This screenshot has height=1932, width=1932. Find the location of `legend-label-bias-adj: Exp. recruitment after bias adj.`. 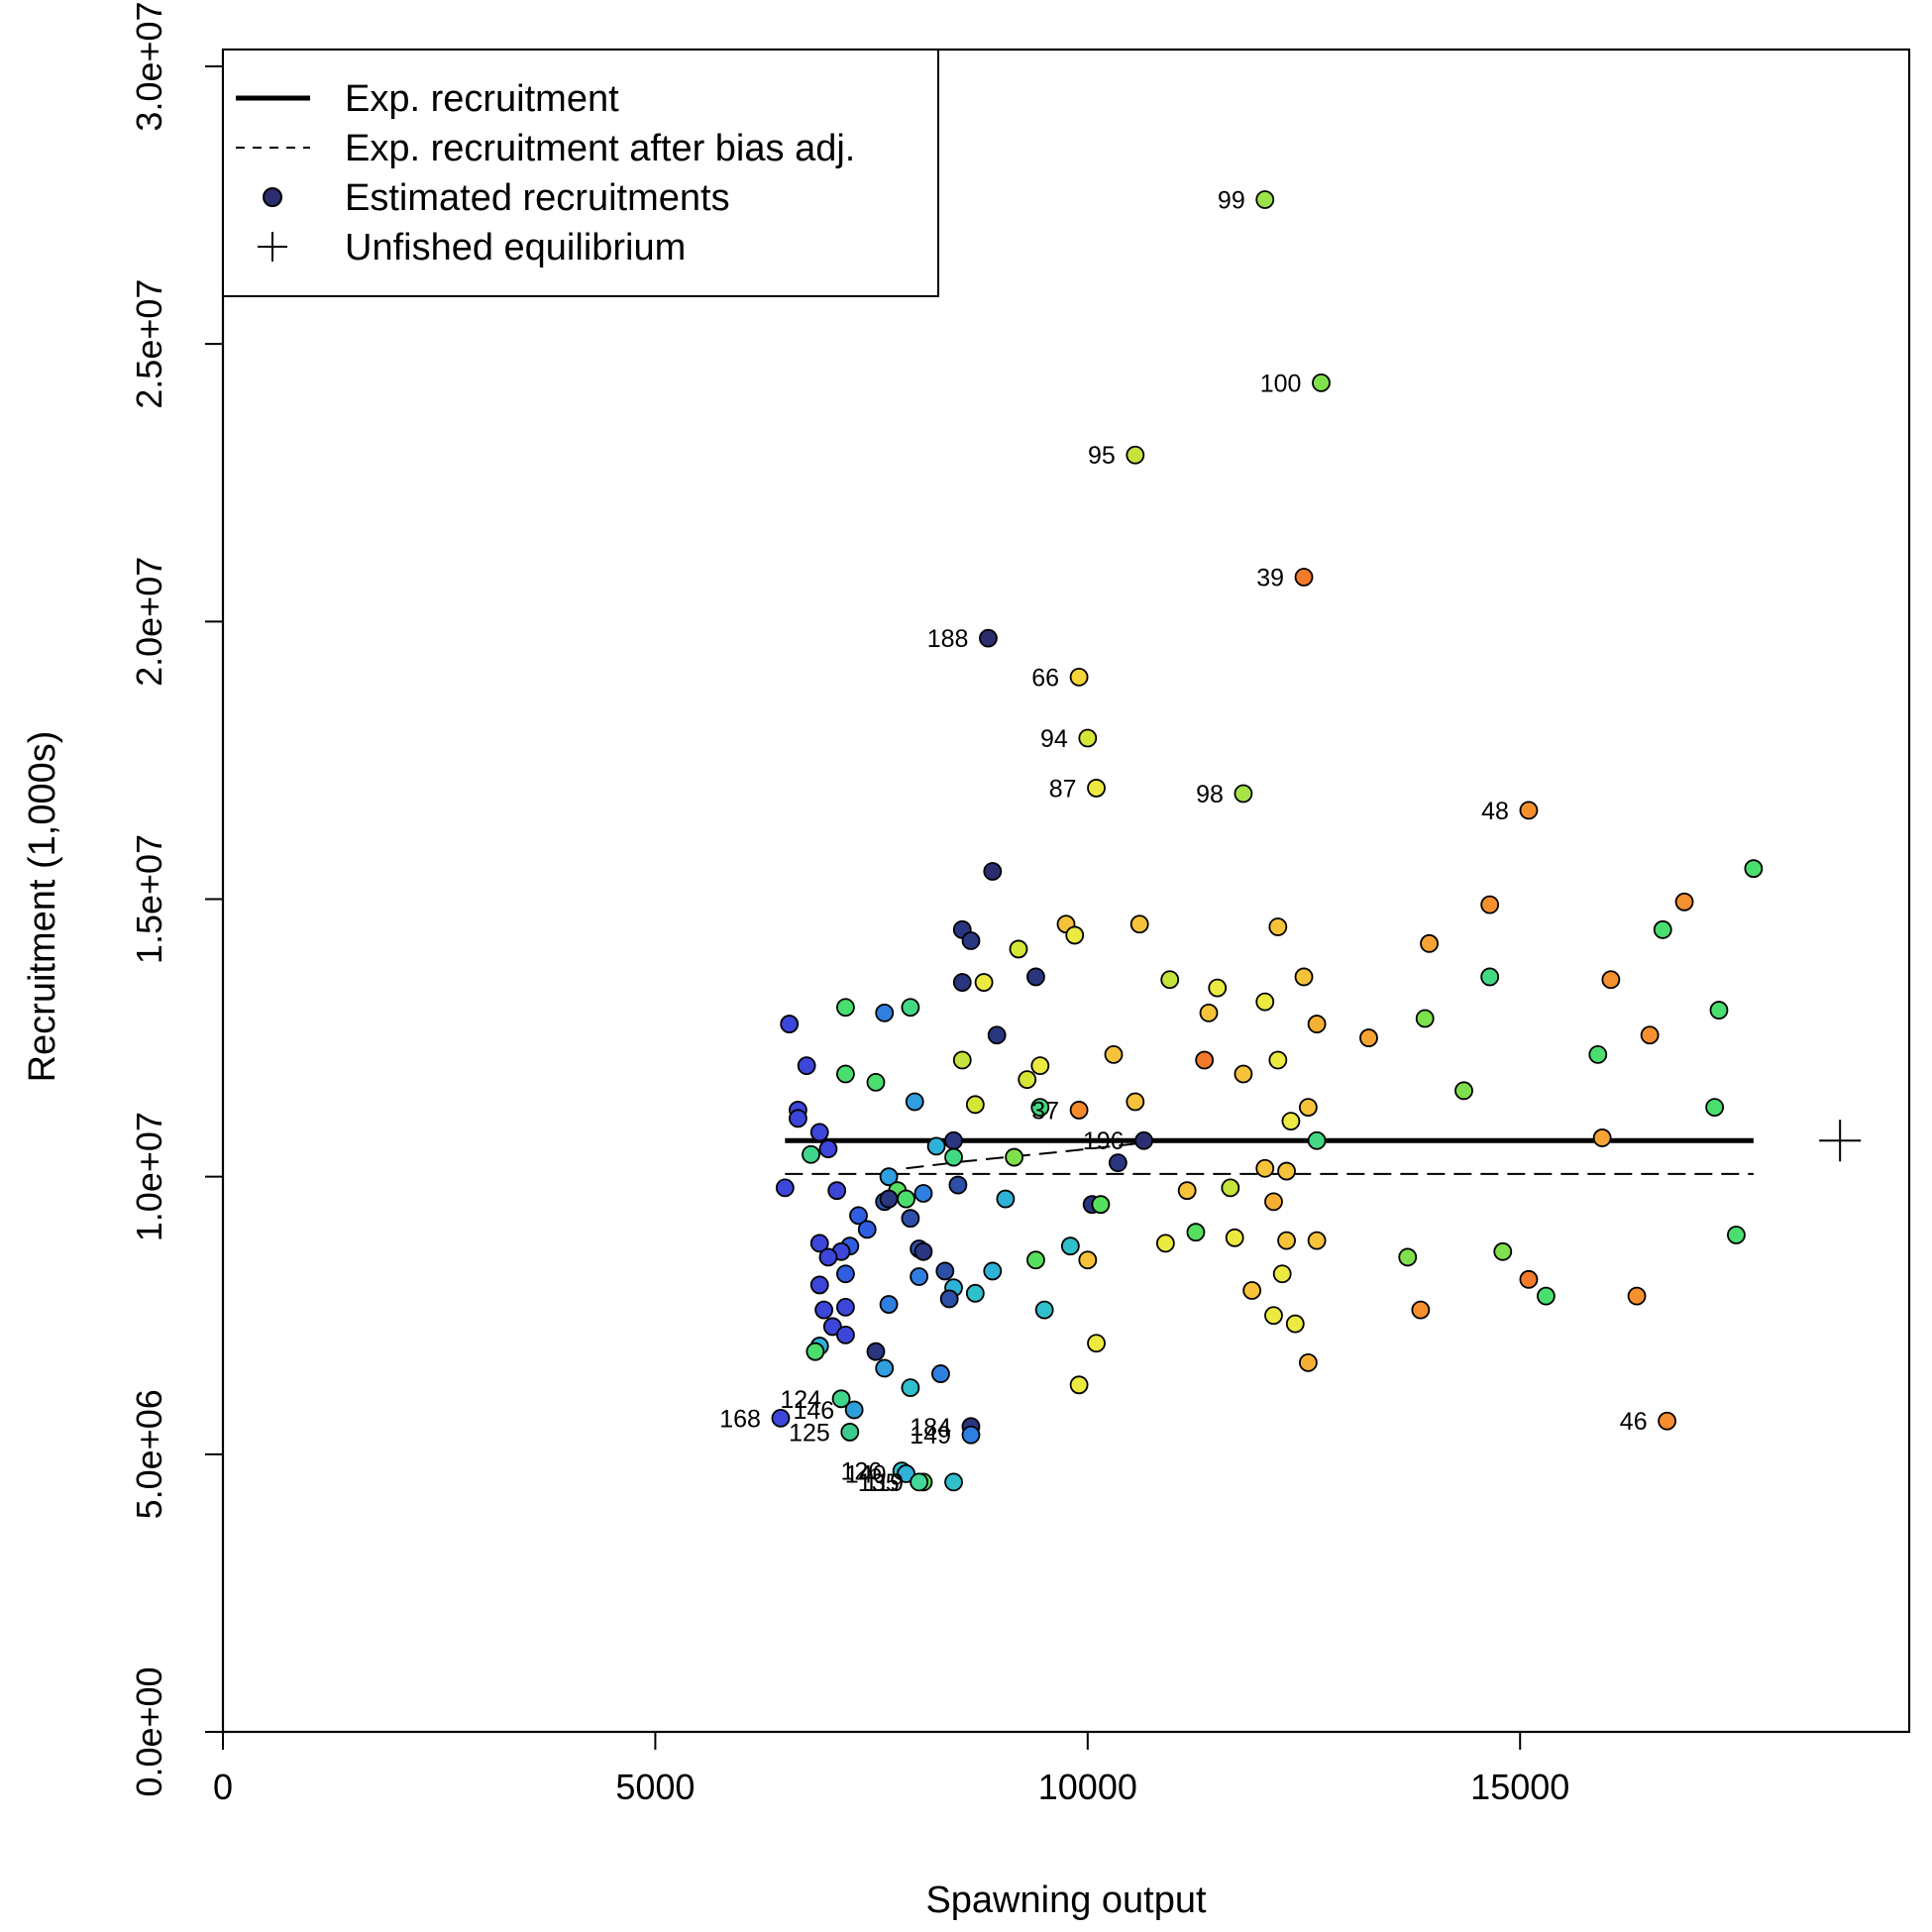

legend-label-bias-adj: Exp. recruitment after bias adj. is located at coordinates (600, 148).